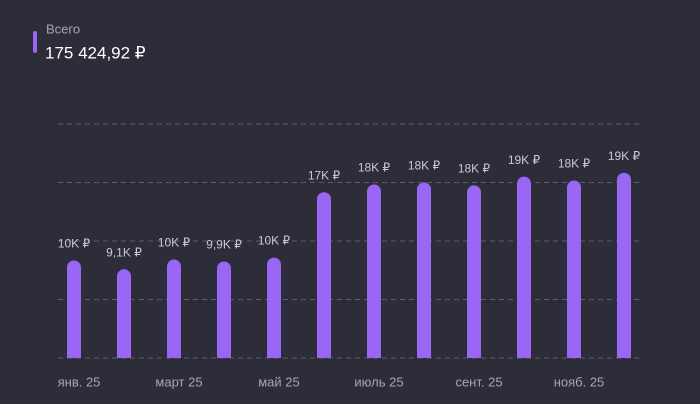 Image resolution: width=700 pixels, height=404 pixels. Describe the element at coordinates (579, 381) in the screenshot. I see `x-tick-label: нояб. 25` at that location.